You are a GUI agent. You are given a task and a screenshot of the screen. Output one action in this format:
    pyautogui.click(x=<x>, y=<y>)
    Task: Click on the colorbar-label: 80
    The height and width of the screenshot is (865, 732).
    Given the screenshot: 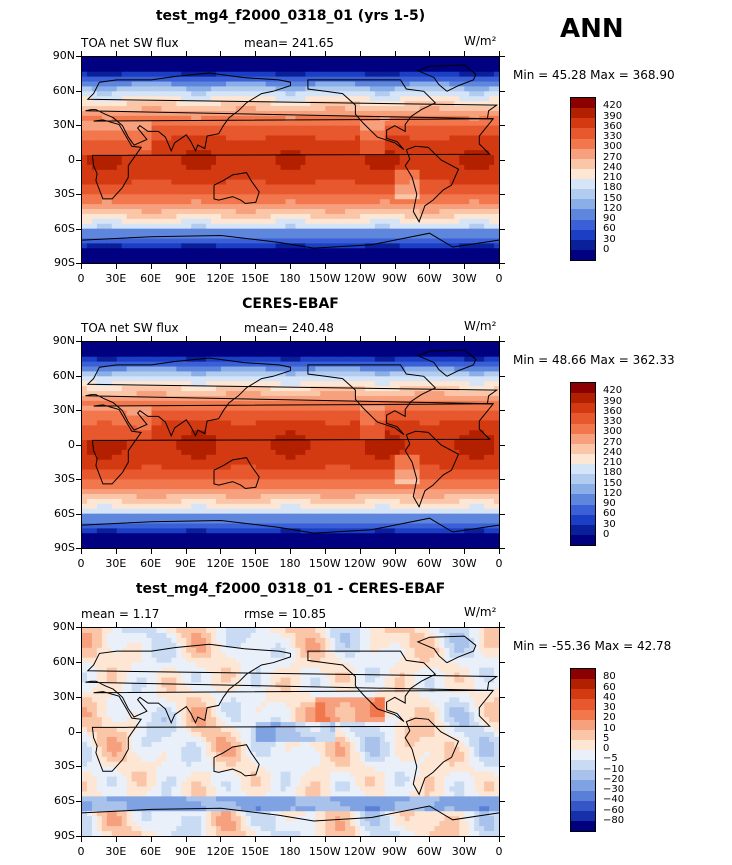 What is the action you would take?
    pyautogui.click(x=609, y=677)
    